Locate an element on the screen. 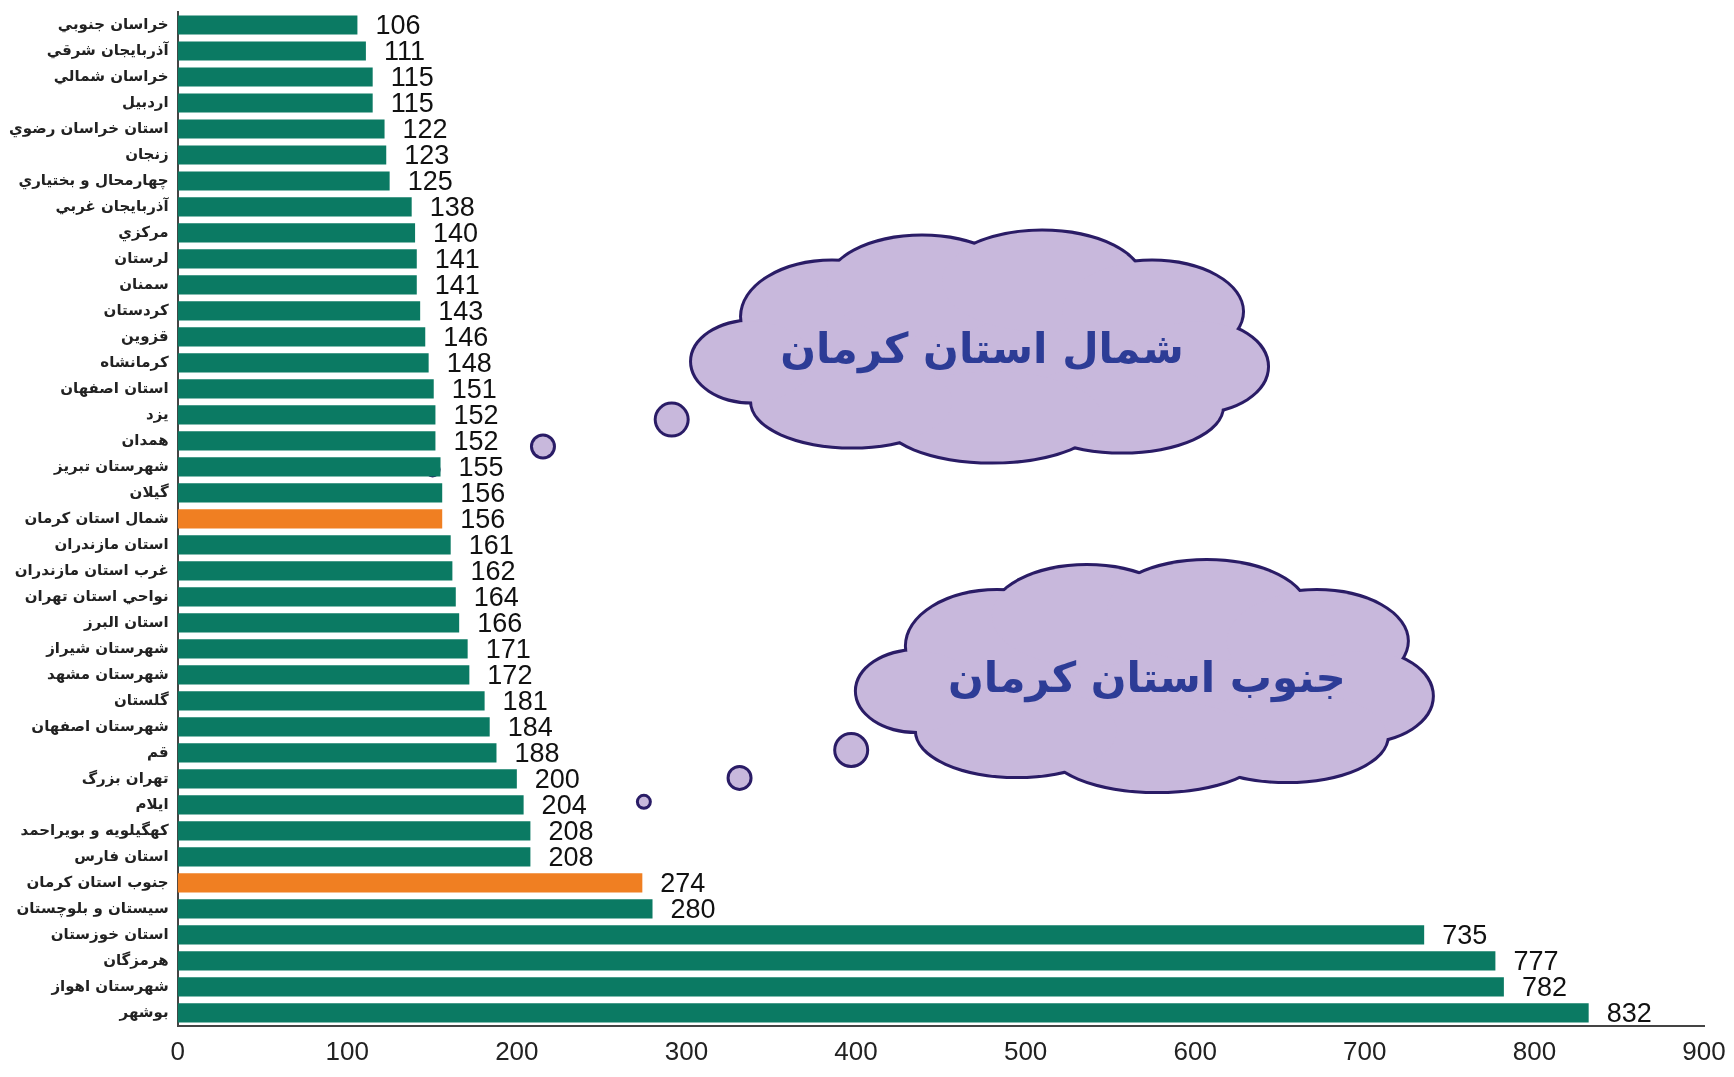  y-tick-label: استان البرز is located at coordinates (126, 621).